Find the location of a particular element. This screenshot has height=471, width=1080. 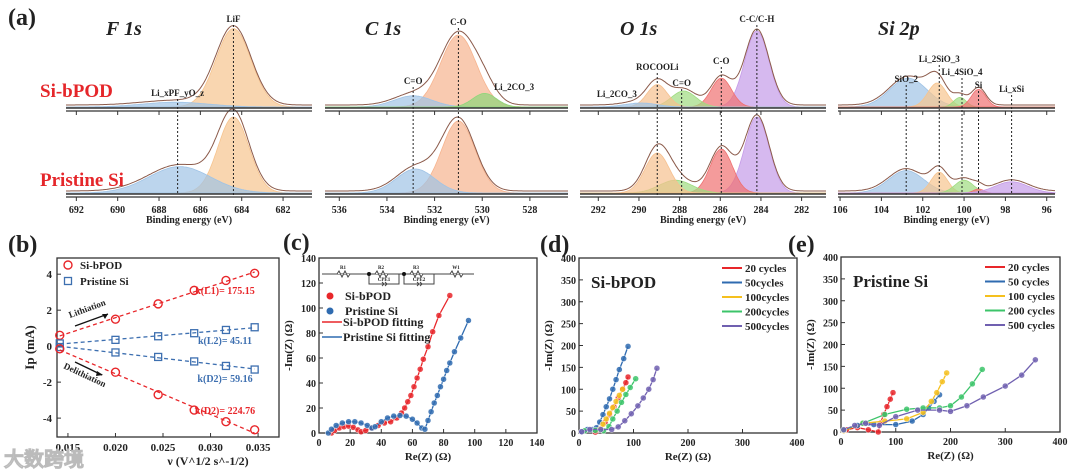

x-tick-label: 102 is located at coordinates (922, 210).